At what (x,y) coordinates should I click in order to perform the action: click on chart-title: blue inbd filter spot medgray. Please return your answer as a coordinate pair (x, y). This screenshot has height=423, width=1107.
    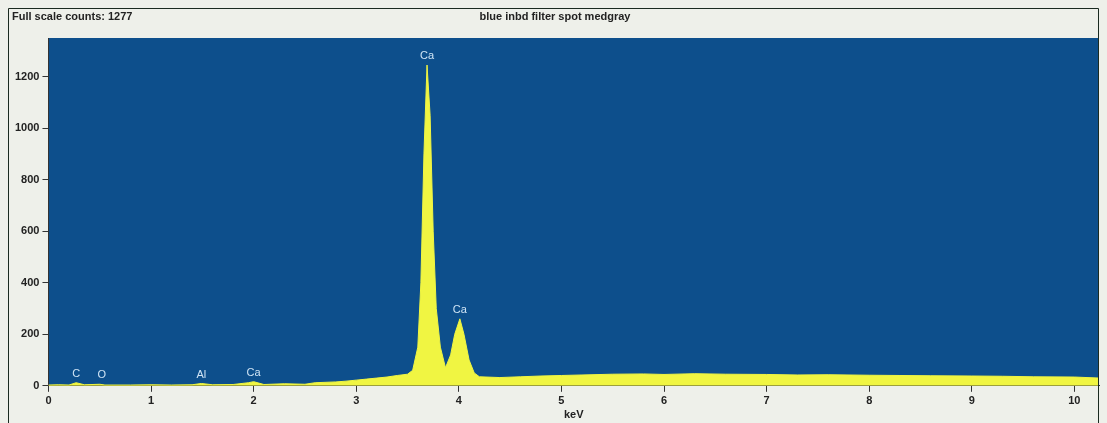
    Looking at the image, I should click on (555, 16).